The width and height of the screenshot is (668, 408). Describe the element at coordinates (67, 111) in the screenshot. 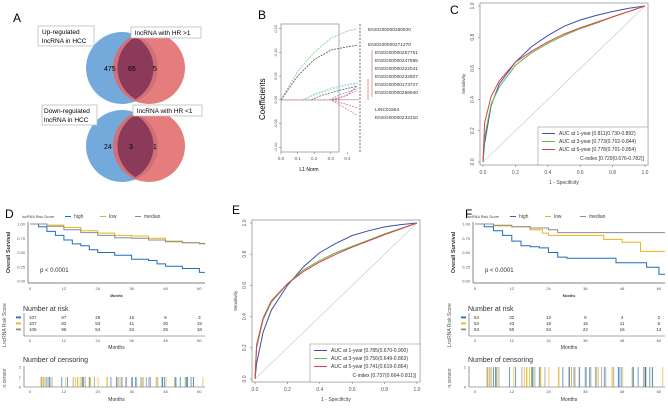

I see `venn-label-down-1: Down-regulated` at that location.